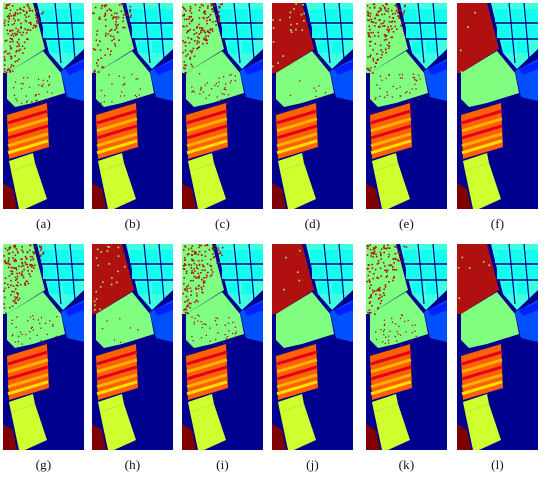 The image size is (550, 482). I want to click on classification-map-c, so click(222, 106).